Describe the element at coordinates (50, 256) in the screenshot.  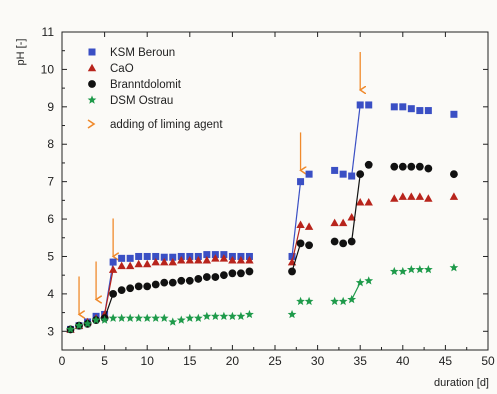
I see `y-tick-label: 5` at that location.